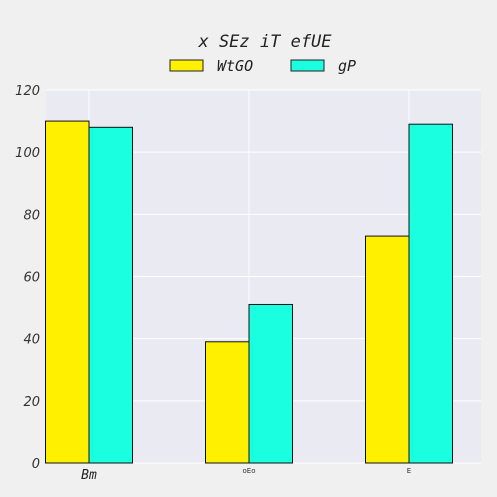 This screenshot has height=497, width=497. What do you see at coordinates (36, 464) in the screenshot?
I see `y-tick-label: 0` at bounding box center [36, 464].